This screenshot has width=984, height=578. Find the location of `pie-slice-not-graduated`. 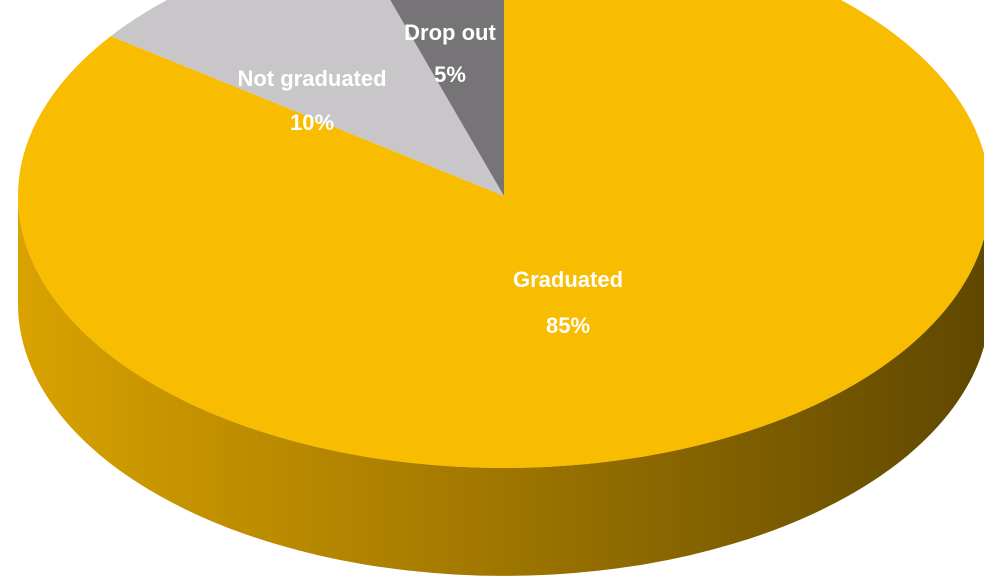

pie-slice-not-graduated is located at coordinates (307, 98).